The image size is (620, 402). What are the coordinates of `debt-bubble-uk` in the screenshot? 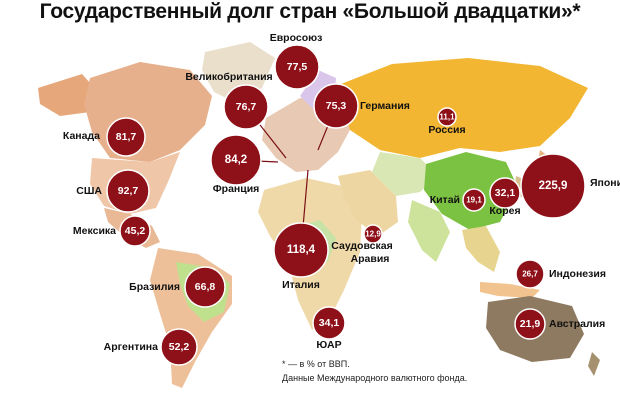 It's located at (246, 107).